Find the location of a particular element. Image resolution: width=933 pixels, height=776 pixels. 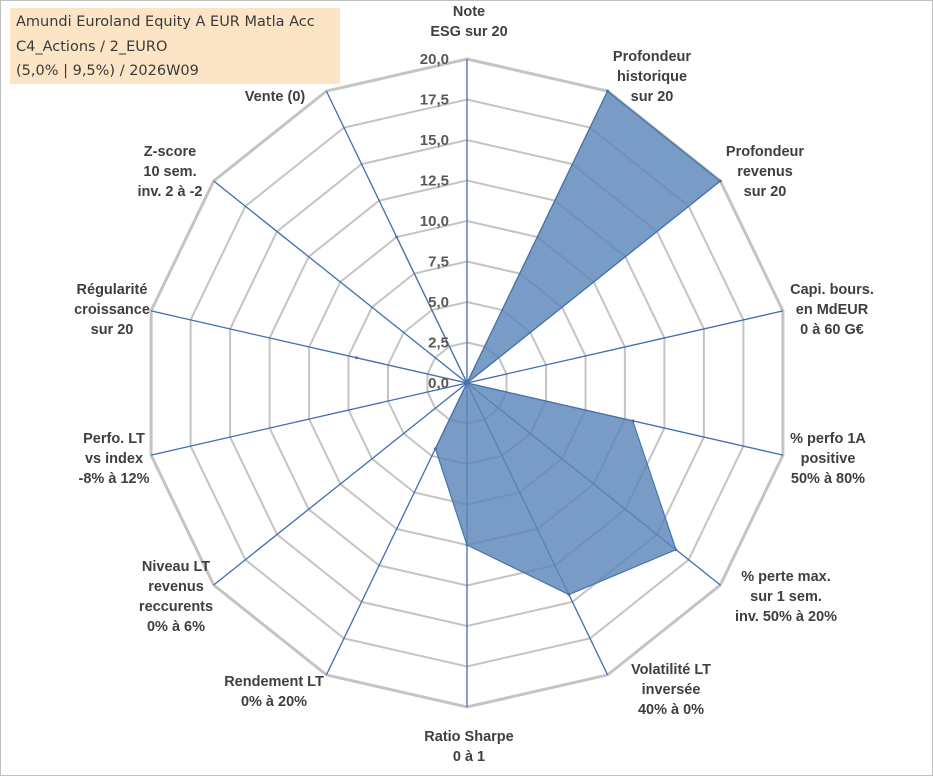

tick-label: 10,0 is located at coordinates (434, 221).